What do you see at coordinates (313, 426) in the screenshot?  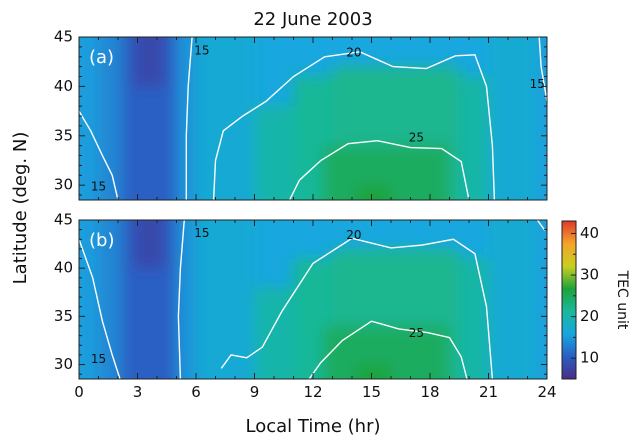 I see `x-axis-label: Local Time (hr)` at bounding box center [313, 426].